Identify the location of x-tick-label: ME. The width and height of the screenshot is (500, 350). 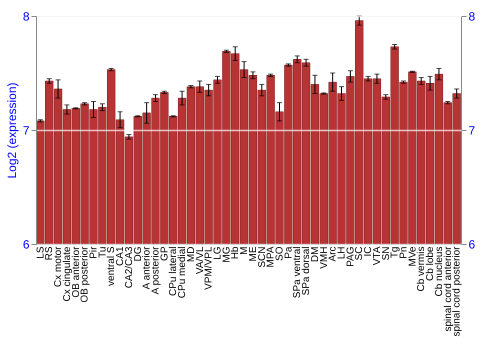
(253, 254).